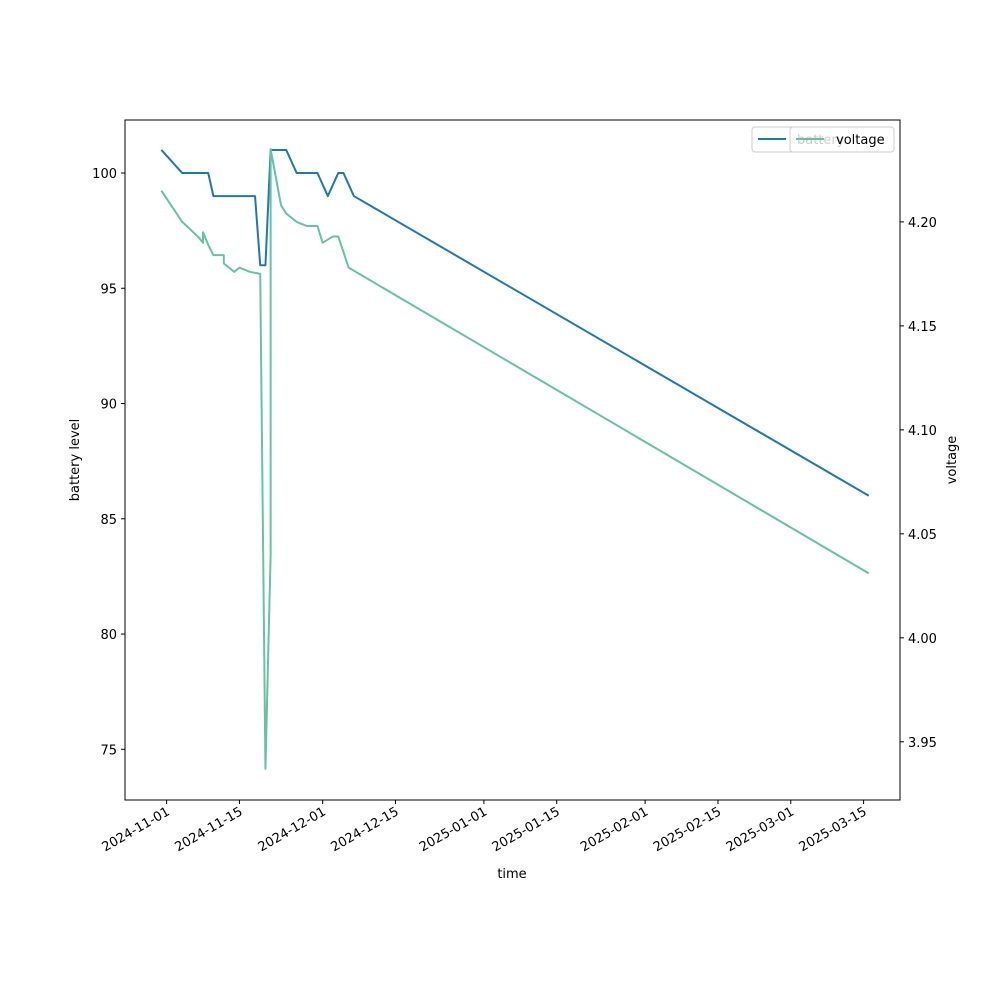  I want to click on y-axis-right: 3.95 4.00 4.05 4.10 4.15 4.20, so click(918, 483).